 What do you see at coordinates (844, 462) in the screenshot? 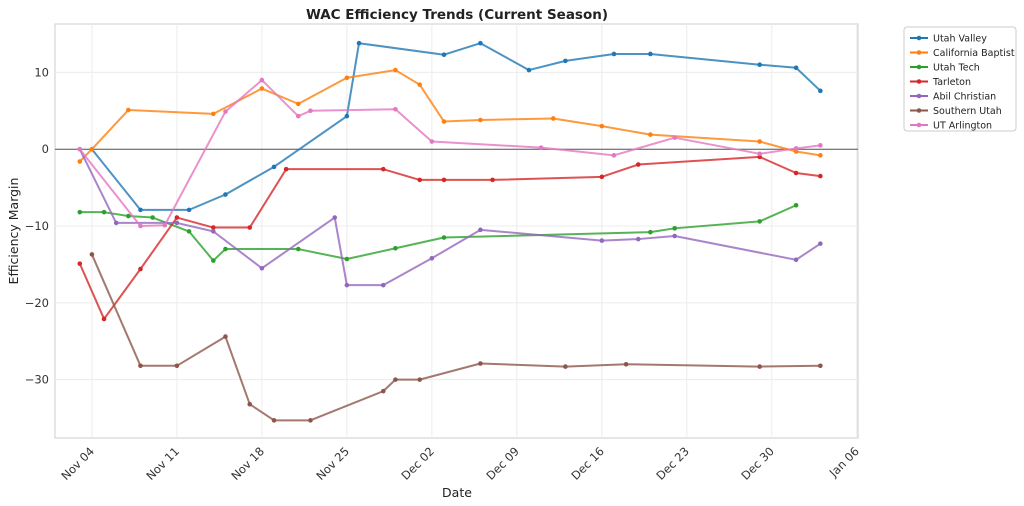
I see `x-tick-label: Jan 06` at bounding box center [844, 462].